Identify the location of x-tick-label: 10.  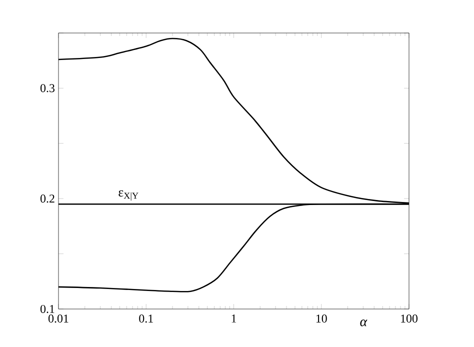
(321, 318).